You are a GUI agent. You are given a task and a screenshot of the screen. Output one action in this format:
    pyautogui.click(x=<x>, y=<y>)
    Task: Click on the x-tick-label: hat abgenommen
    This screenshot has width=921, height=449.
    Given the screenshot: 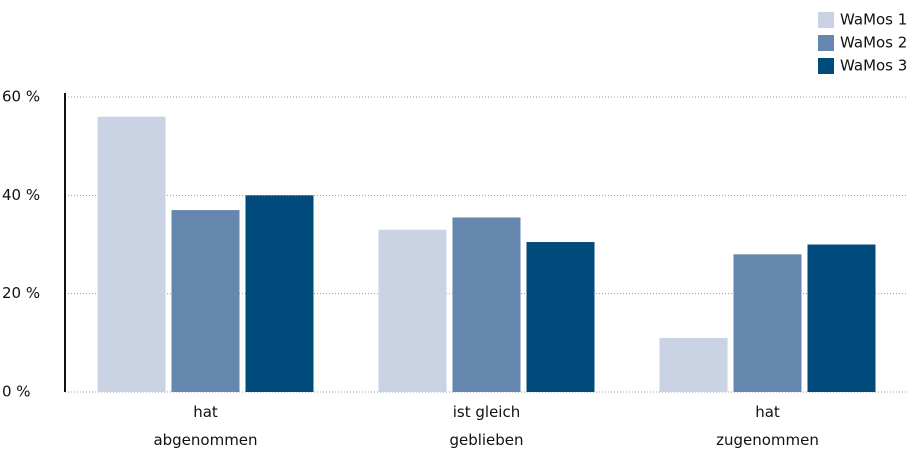 What is the action you would take?
    pyautogui.click(x=205, y=426)
    